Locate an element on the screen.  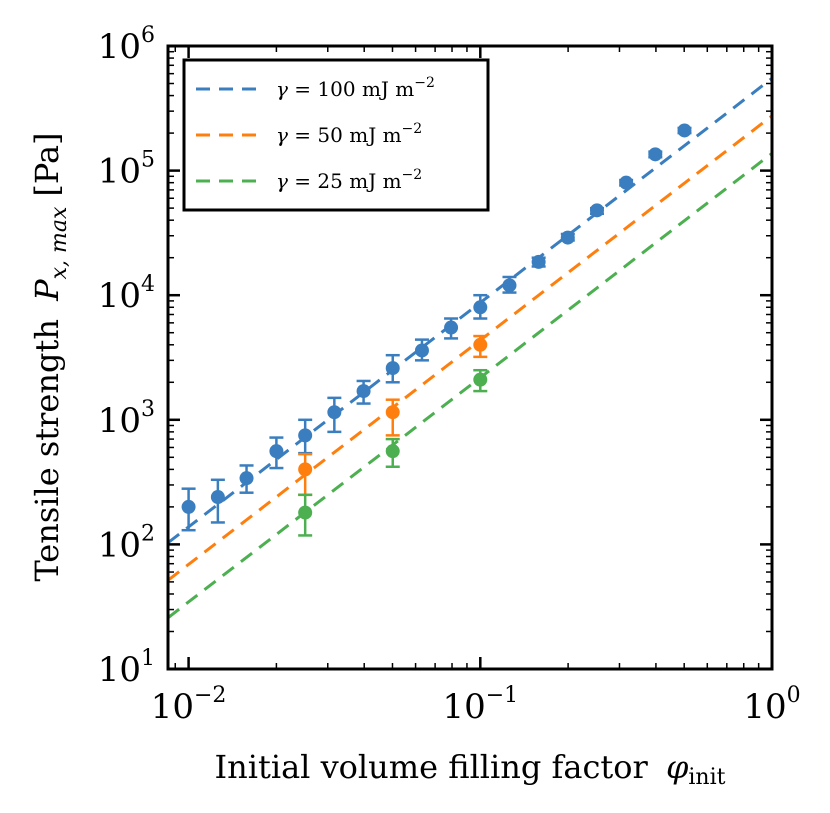
legend-label: γ = 100 mJ m−2 is located at coordinates (355, 88).